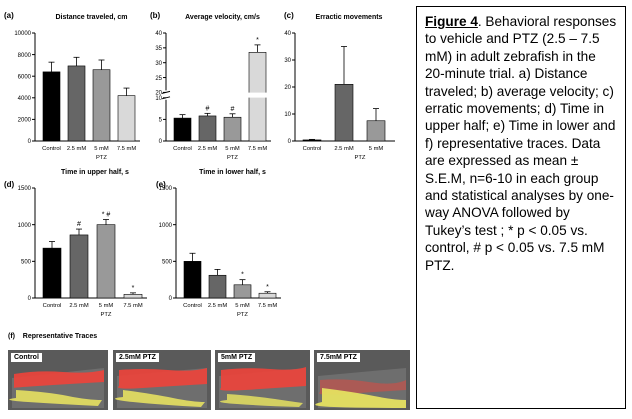 Image resolution: width=632 pixels, height=419 pixels. Describe the element at coordinates (126, 149) in the screenshot. I see `category-label-a-3: 7.5 mM` at that location.